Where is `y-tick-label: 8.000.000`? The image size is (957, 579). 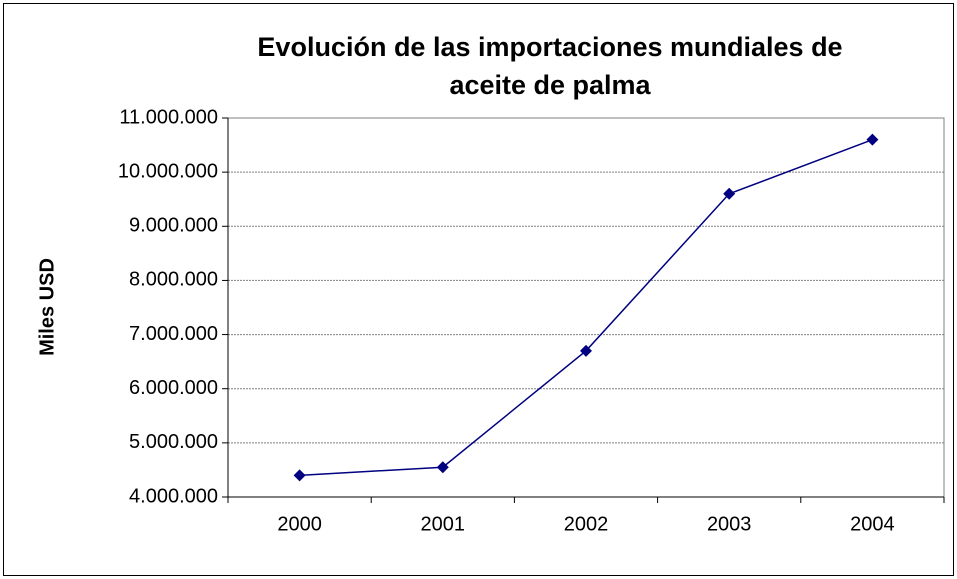
y-tick-label: 8.000.000 is located at coordinates (173, 280).